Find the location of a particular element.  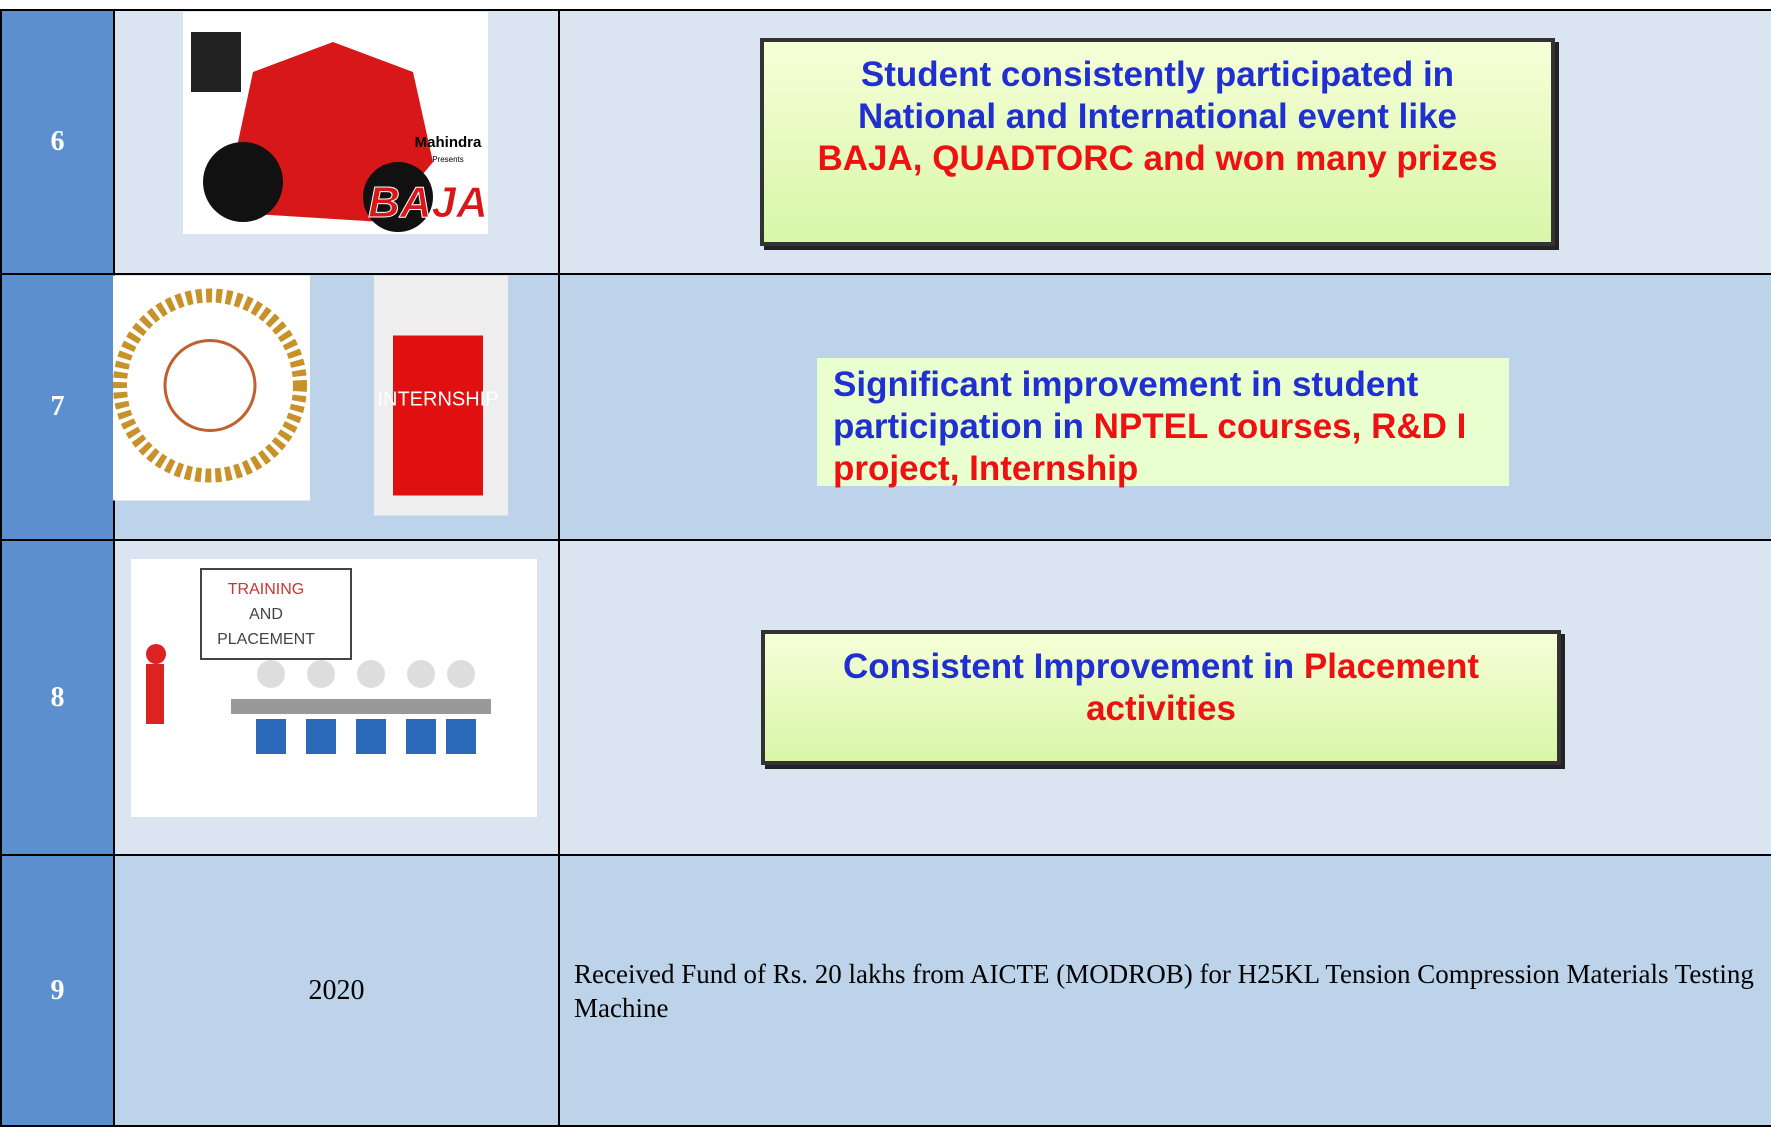

image: TRAINING AND PLACEMENT is located at coordinates (334, 688).